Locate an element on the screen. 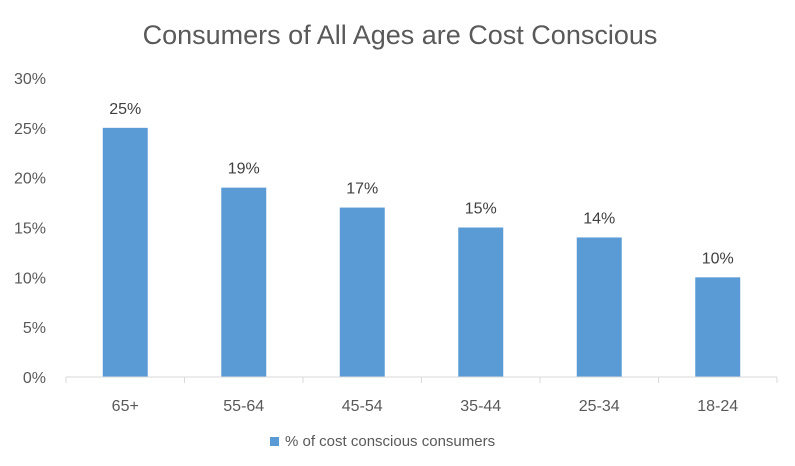  x-axis-tick-labels: 65+ 55-64 45-54 35-44 25-34 18-24 is located at coordinates (425, 406).